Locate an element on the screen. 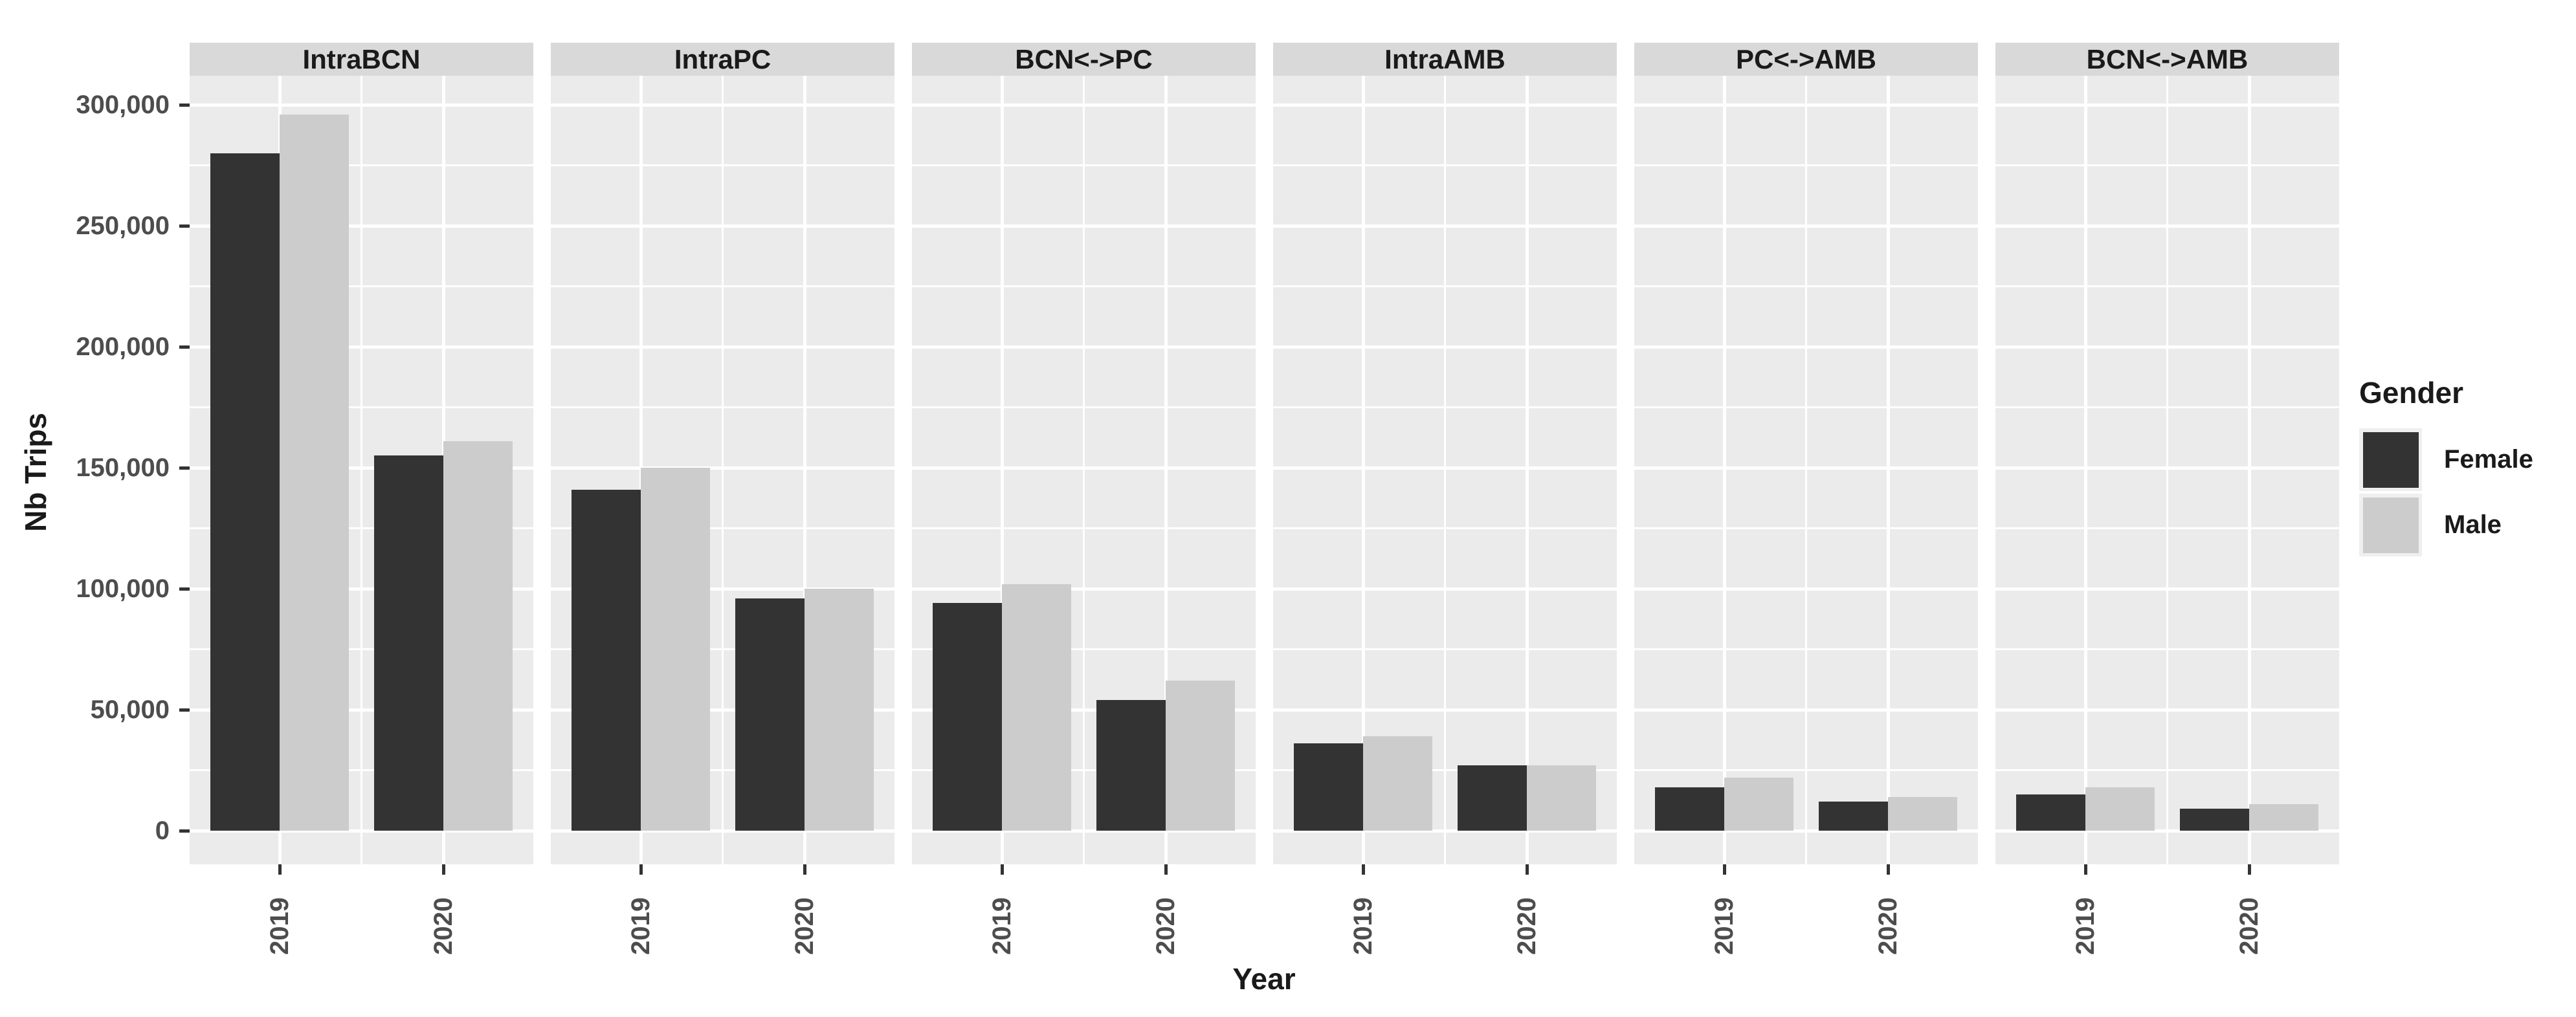 Image resolution: width=2576 pixels, height=1017 pixels. facet-strip: PC<->AMB is located at coordinates (1806, 59).